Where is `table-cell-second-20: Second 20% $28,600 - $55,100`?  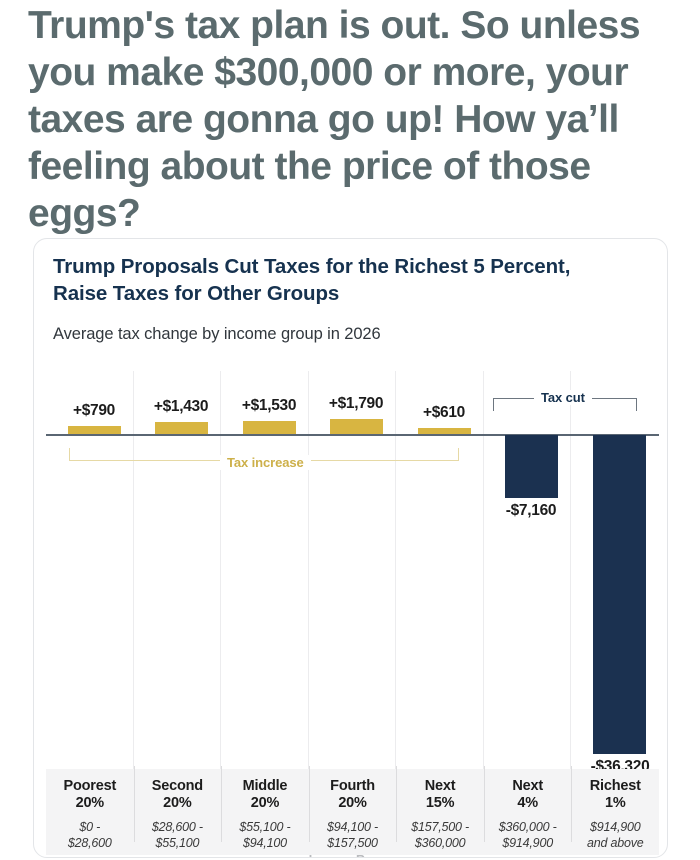 table-cell-second-20: Second 20% $28,600 - $55,100 is located at coordinates (177, 810).